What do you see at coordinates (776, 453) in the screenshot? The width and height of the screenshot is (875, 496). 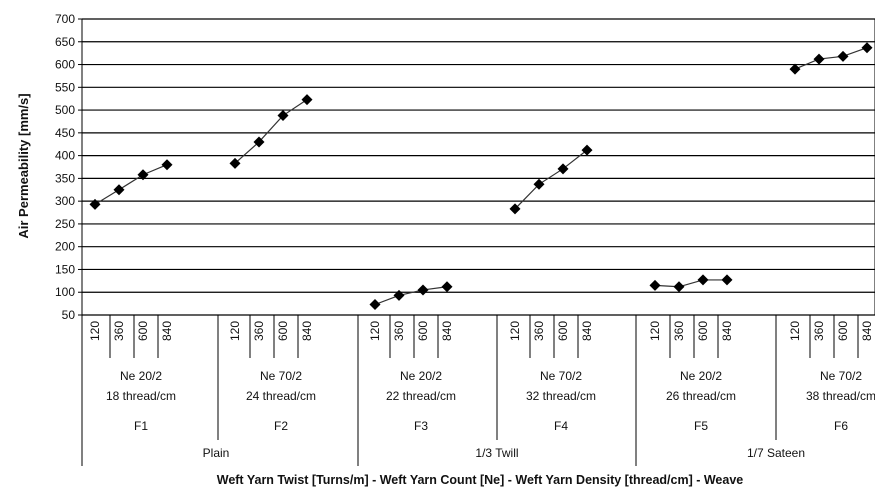 I see `weave-label: 1/7 Sateen` at bounding box center [776, 453].